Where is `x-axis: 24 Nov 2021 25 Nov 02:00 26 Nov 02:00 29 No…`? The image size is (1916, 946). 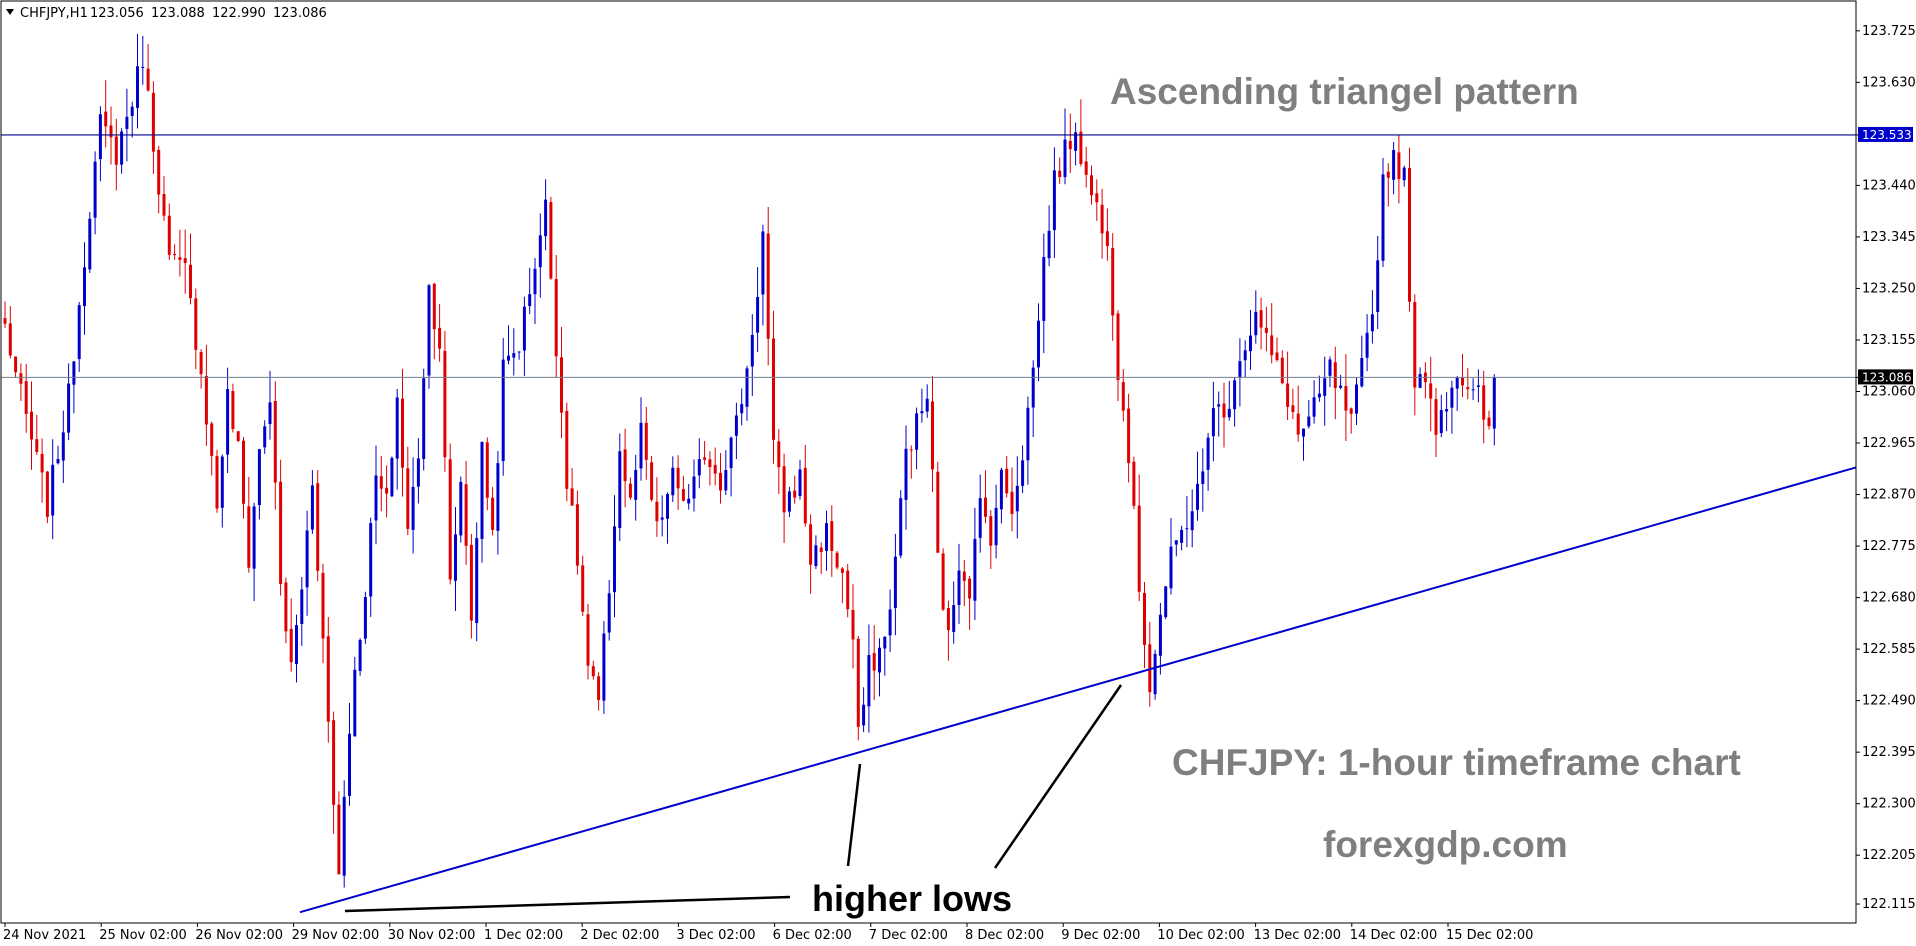 x-axis: 24 Nov 2021 25 Nov 02:00 26 Nov 02:00 29 No… is located at coordinates (768, 933).